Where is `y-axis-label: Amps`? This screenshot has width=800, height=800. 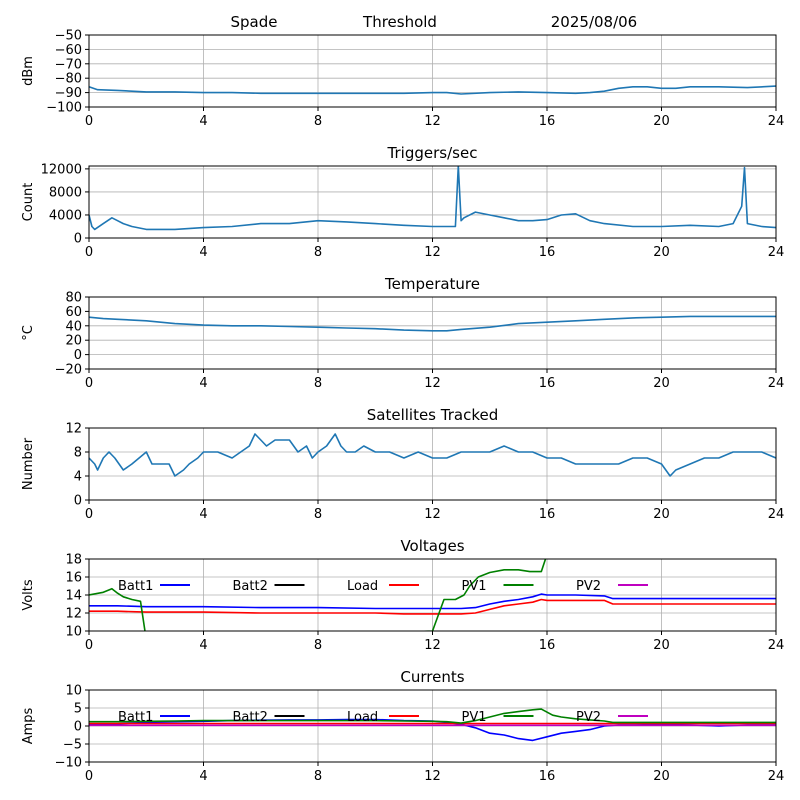 y-axis-label: Amps is located at coordinates (28, 725).